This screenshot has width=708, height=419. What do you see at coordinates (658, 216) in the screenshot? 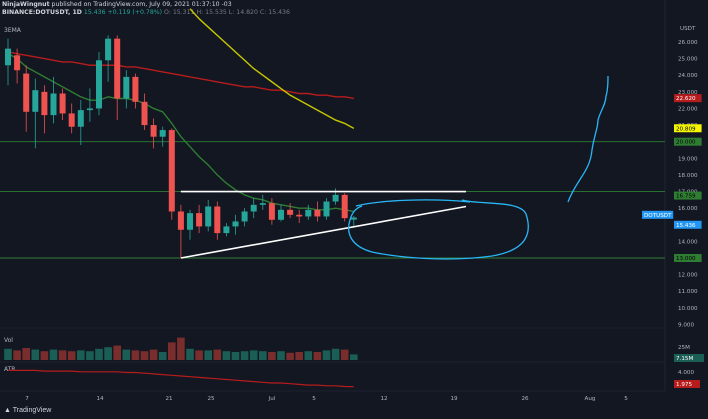
I see `price-tag-label: DOTUSDT` at bounding box center [658, 216].